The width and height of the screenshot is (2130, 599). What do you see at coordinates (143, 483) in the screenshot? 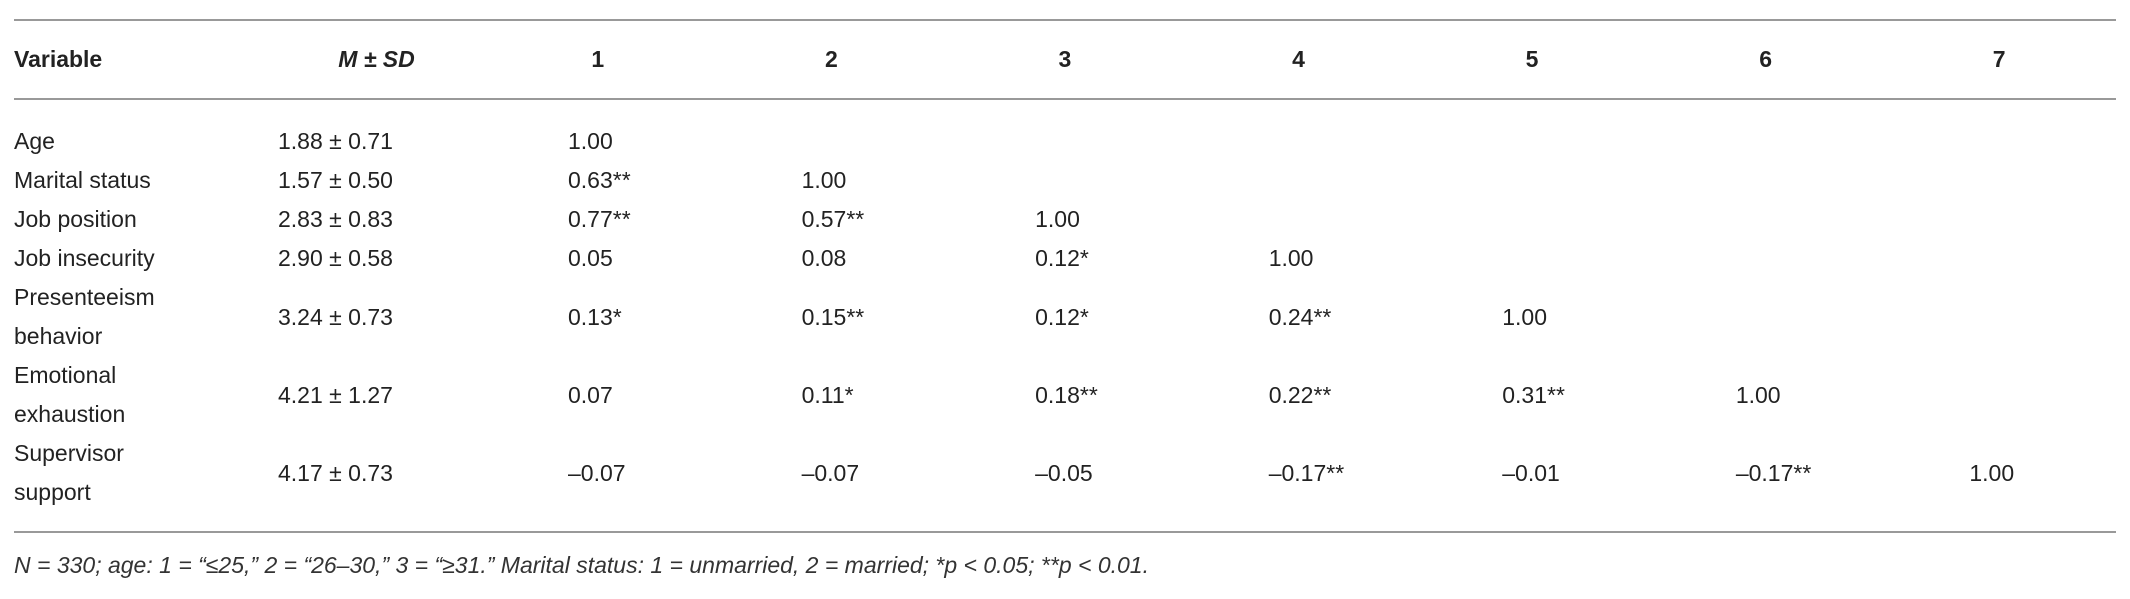
I see `variable-cell: Supervisor support` at bounding box center [143, 483].